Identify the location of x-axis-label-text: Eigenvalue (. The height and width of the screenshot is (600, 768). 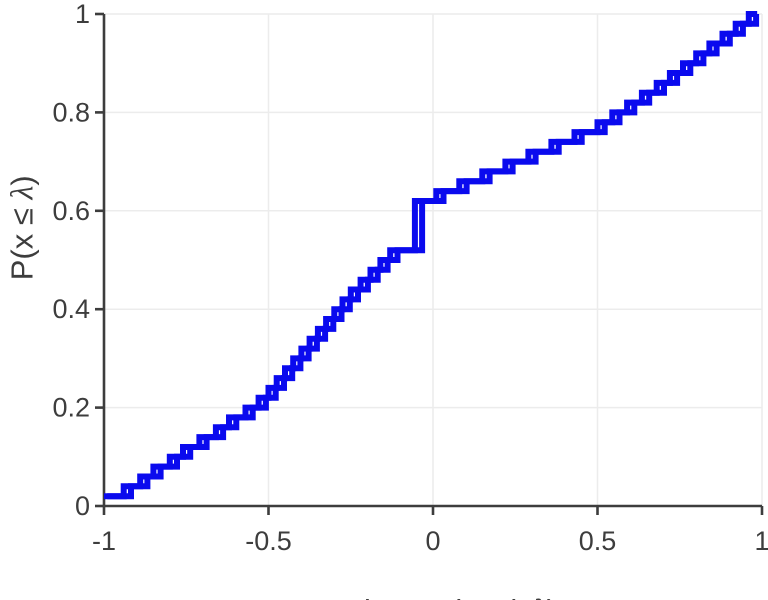
(438, 596).